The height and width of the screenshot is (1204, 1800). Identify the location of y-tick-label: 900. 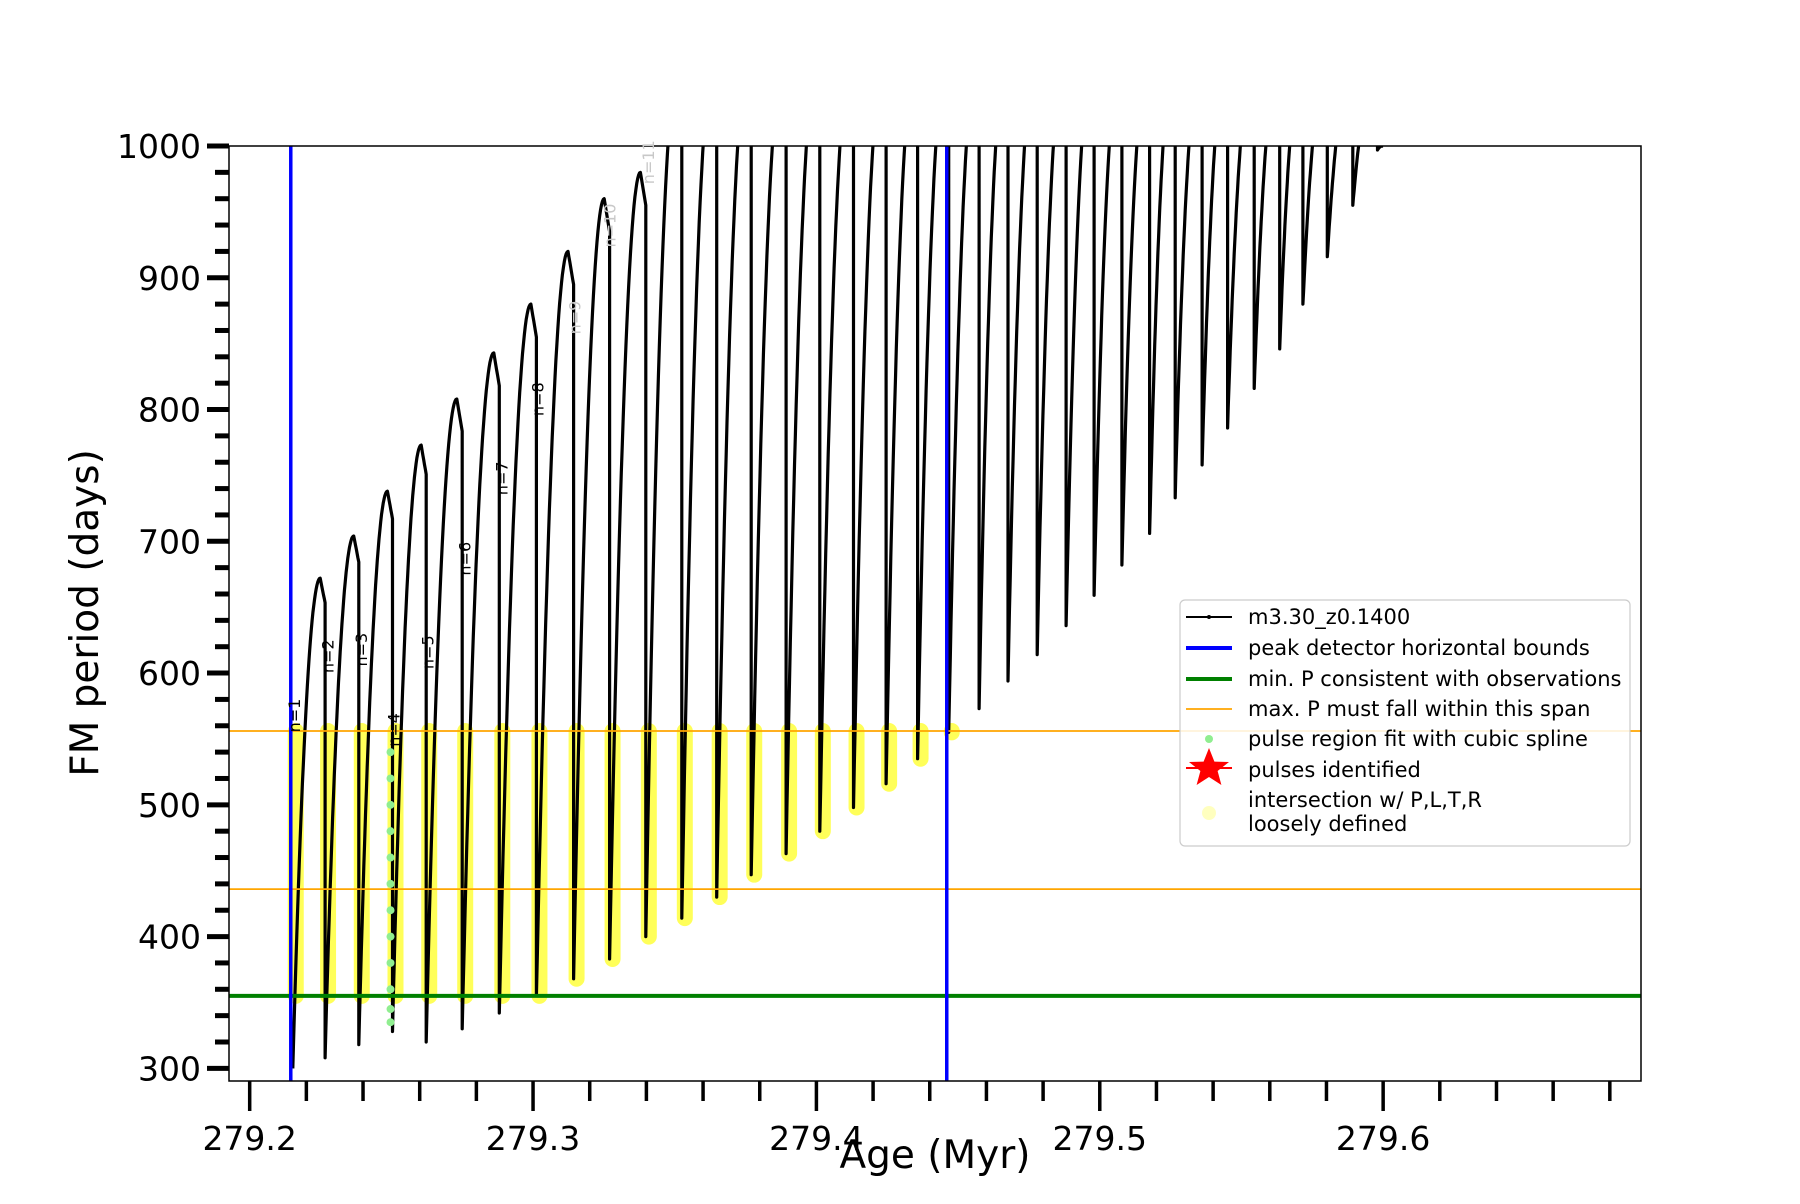
(169, 278).